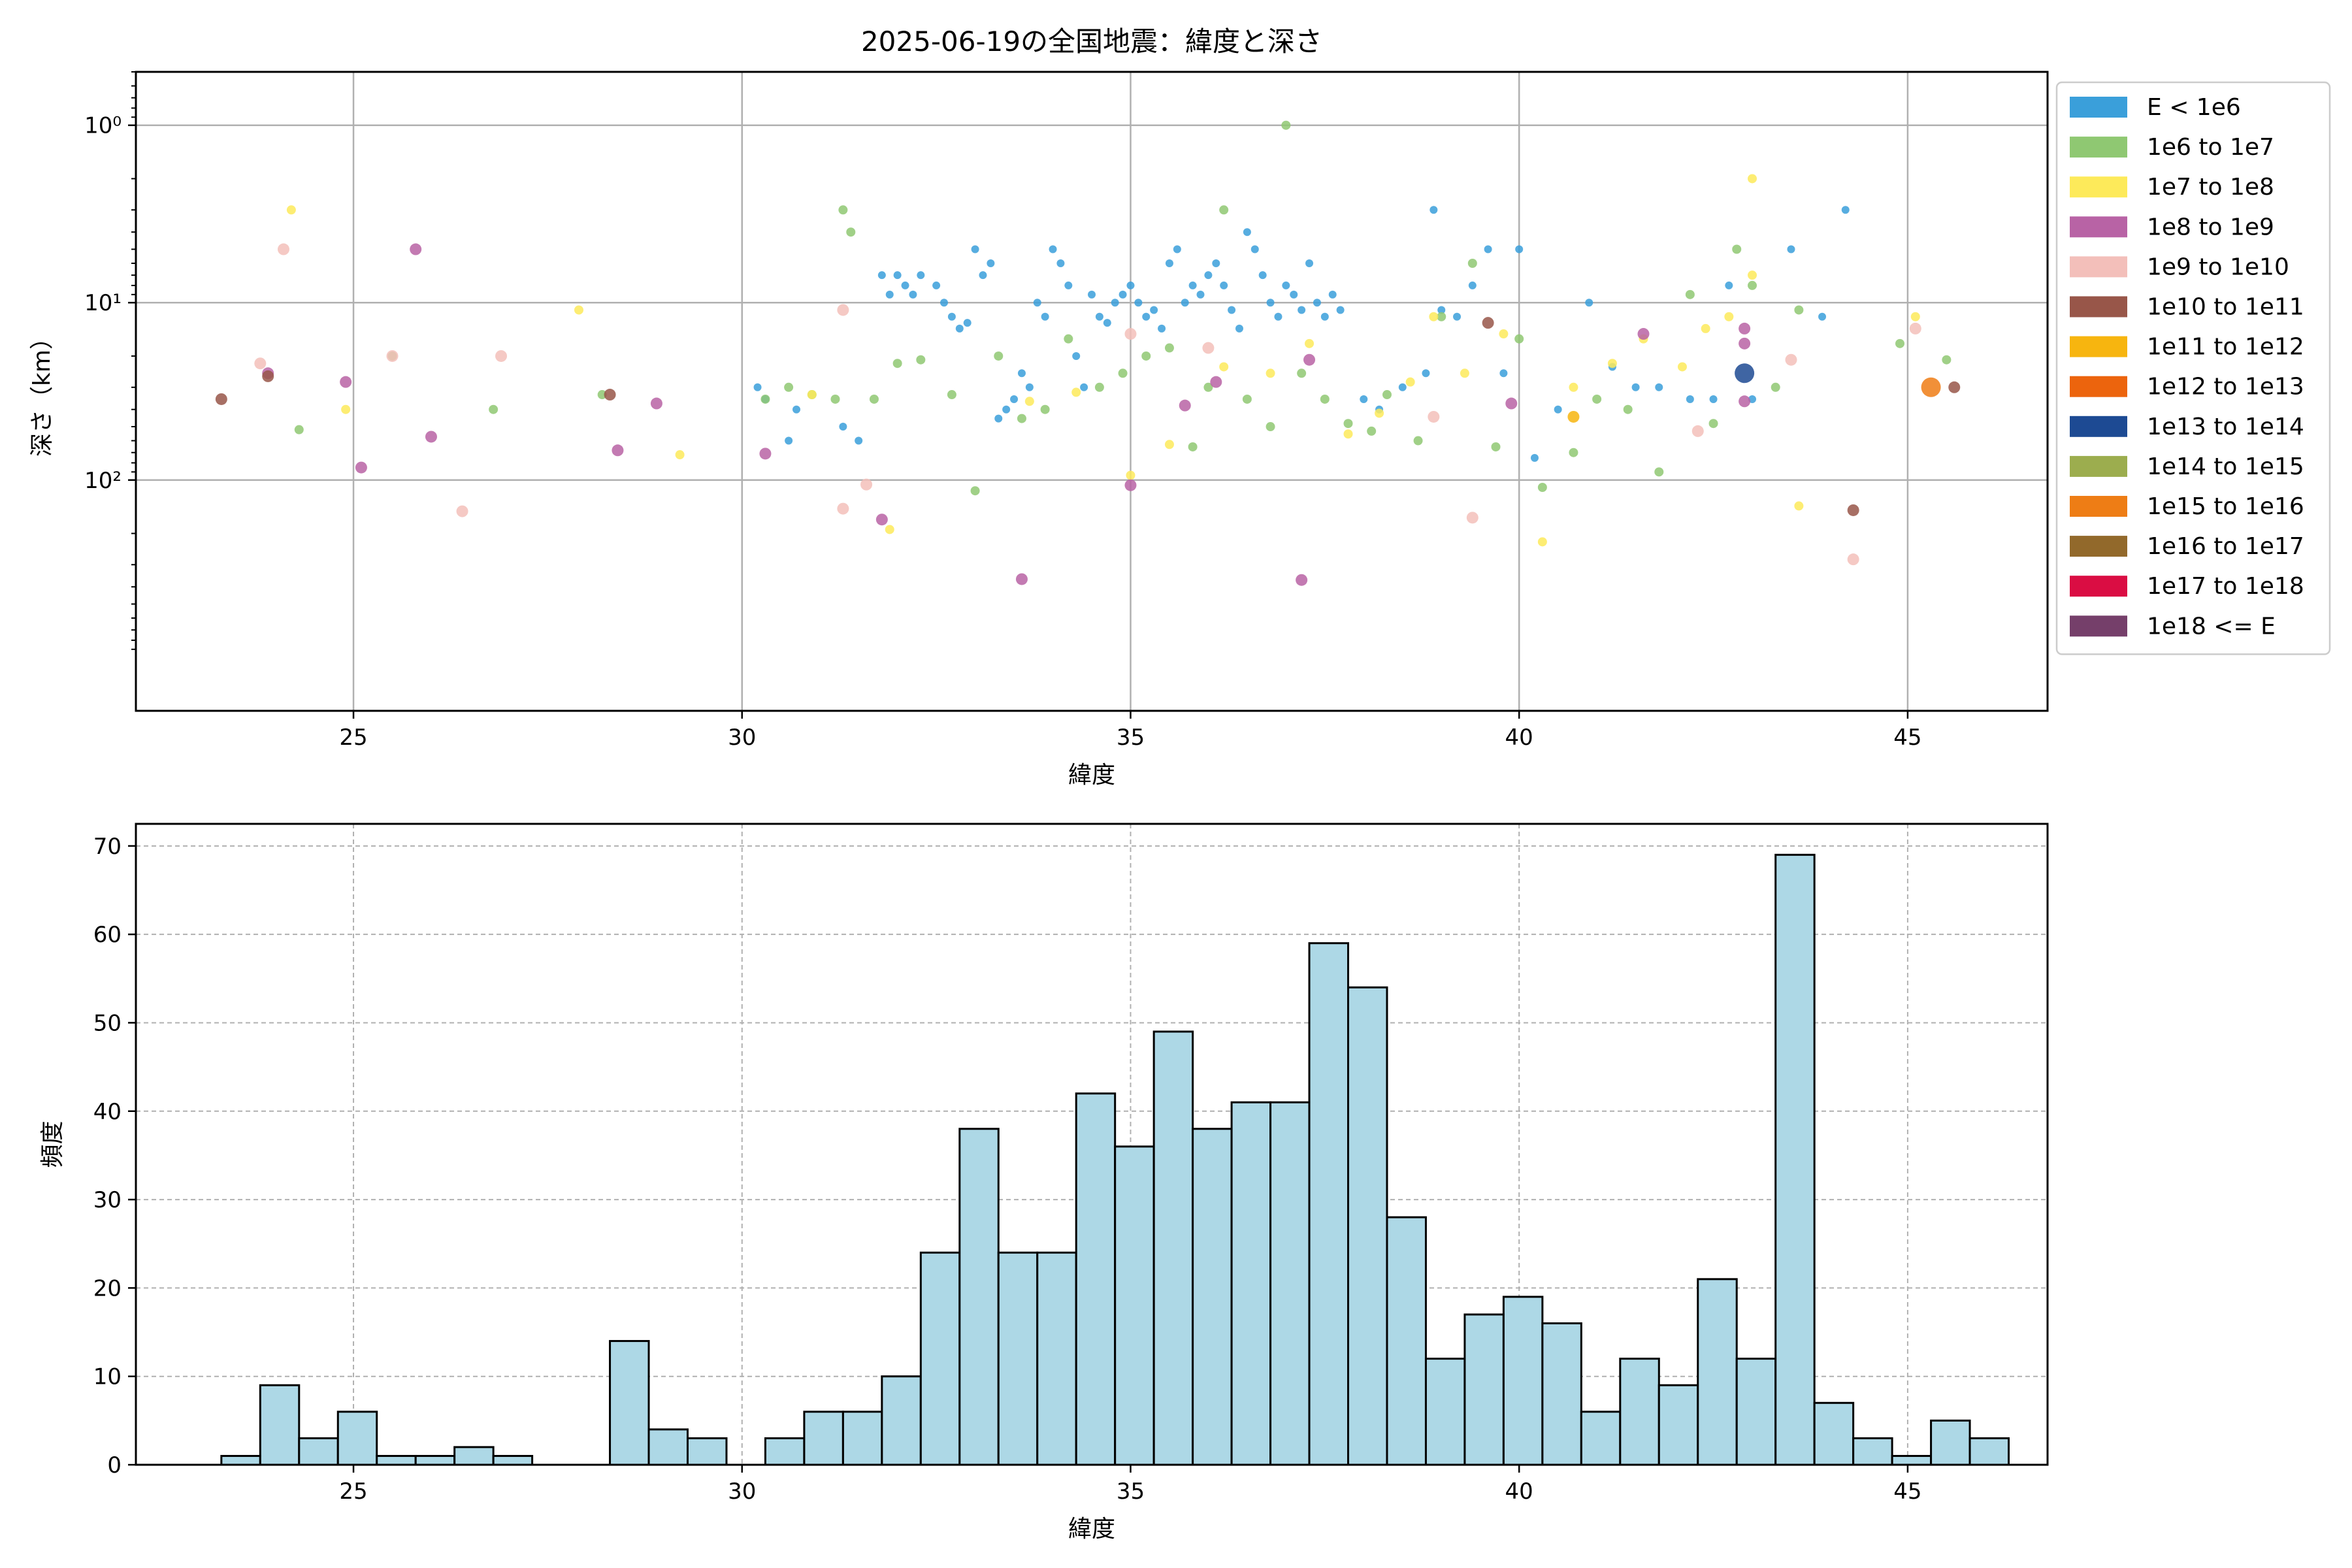 This screenshot has height=1568, width=2352. What do you see at coordinates (107, 1023) in the screenshot?
I see `y-tick-label: 50` at bounding box center [107, 1023].